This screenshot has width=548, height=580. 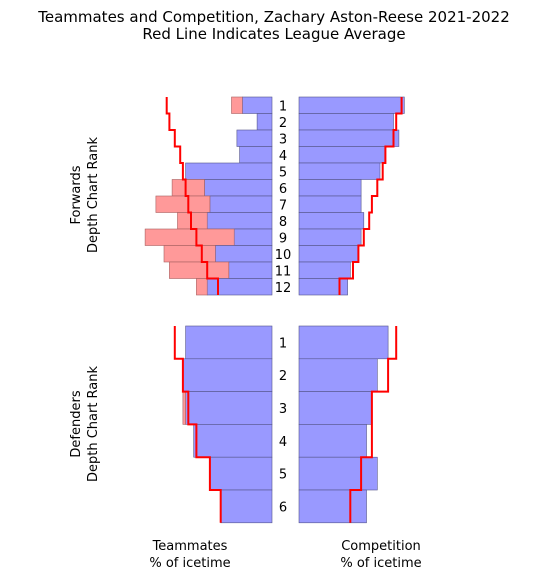 I want to click on defenders-teammates-average-line, so click(x=197, y=424).